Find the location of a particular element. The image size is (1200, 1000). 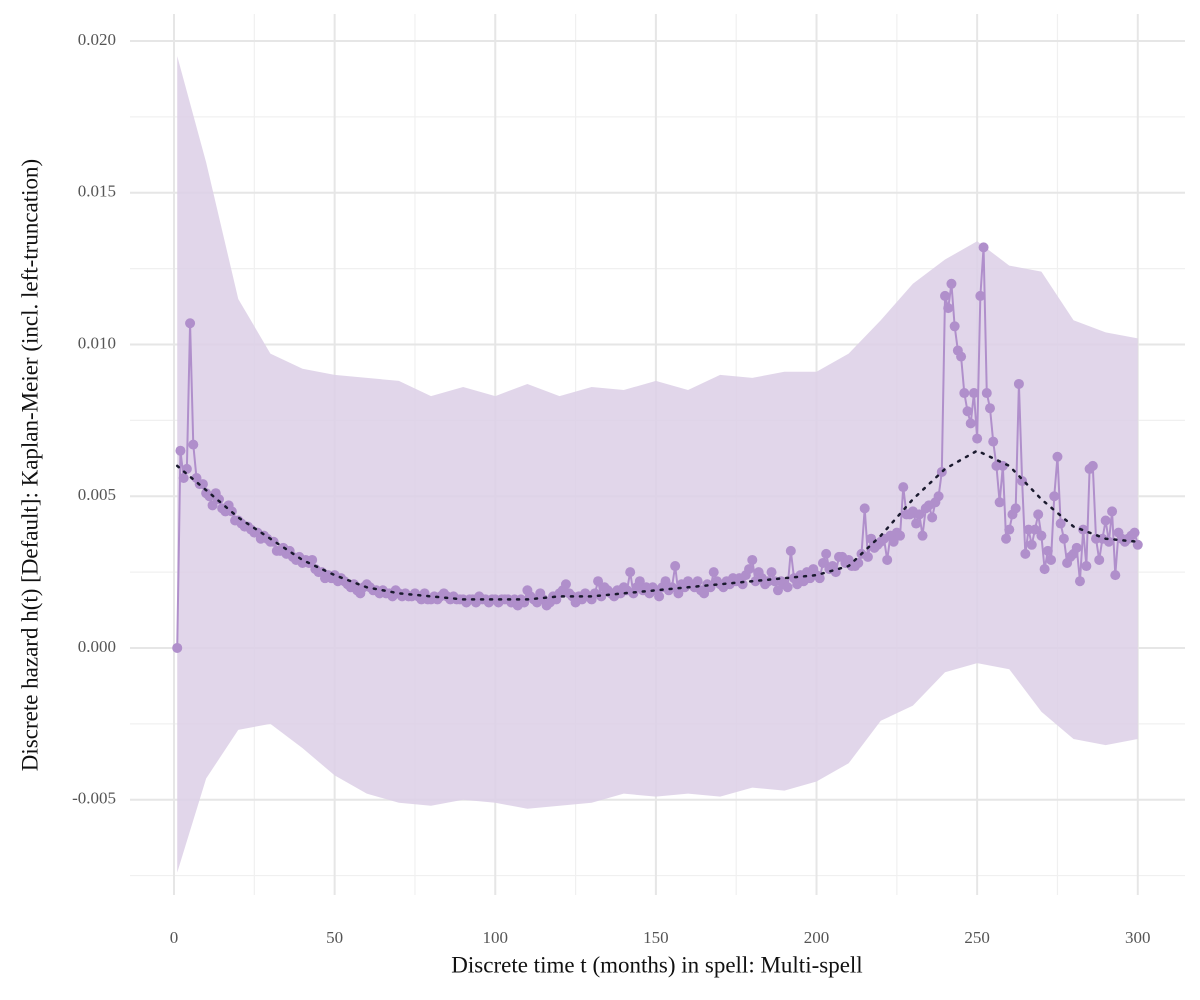

x-tick-label: 50 is located at coordinates (334, 937).